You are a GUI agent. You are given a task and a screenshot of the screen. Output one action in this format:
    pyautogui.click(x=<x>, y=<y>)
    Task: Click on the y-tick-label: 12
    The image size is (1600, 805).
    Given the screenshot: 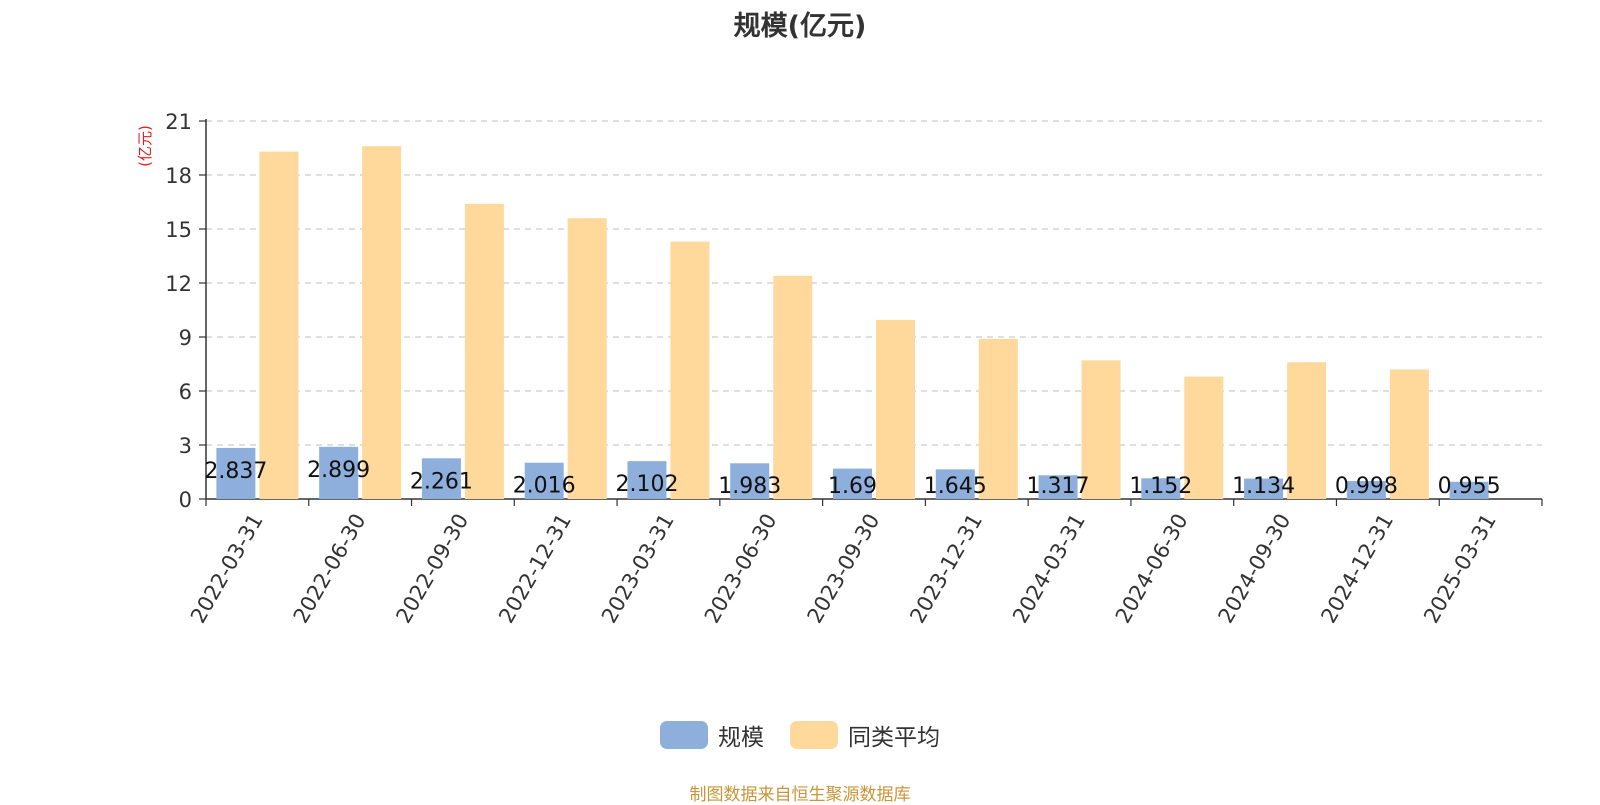 What is the action you would take?
    pyautogui.click(x=178, y=284)
    